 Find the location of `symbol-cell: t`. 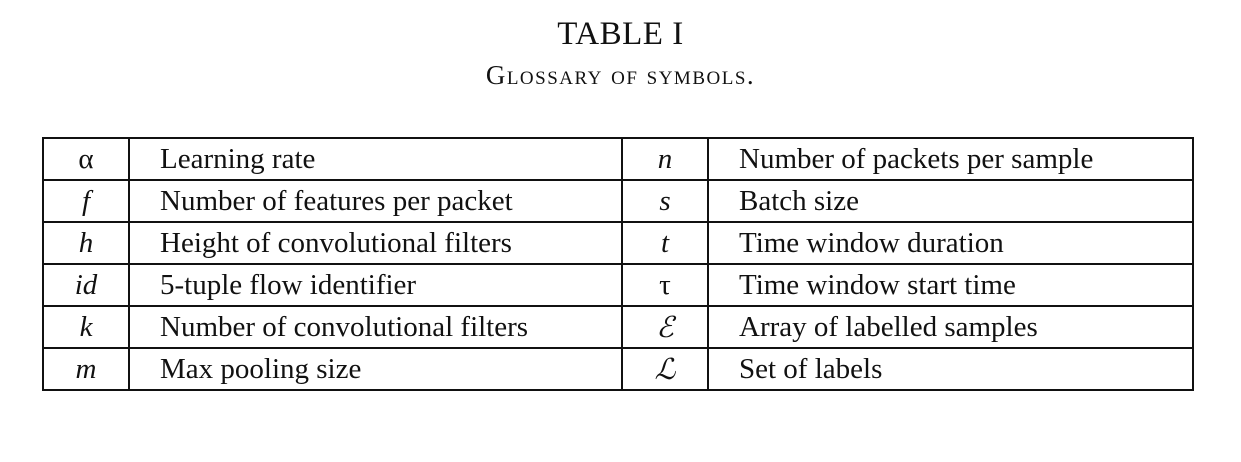

symbol-cell: t is located at coordinates (665, 243).